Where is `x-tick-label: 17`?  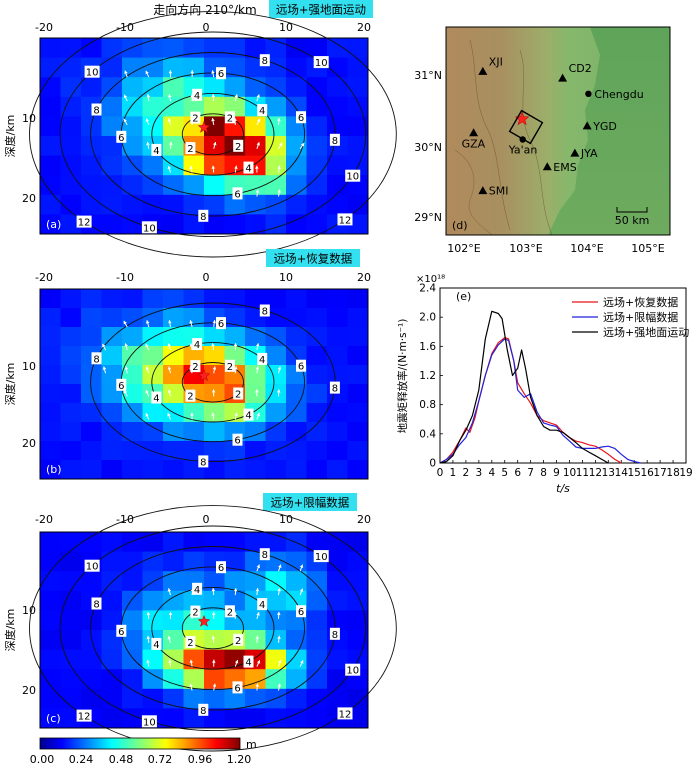
x-tick-label: 17 is located at coordinates (659, 473).